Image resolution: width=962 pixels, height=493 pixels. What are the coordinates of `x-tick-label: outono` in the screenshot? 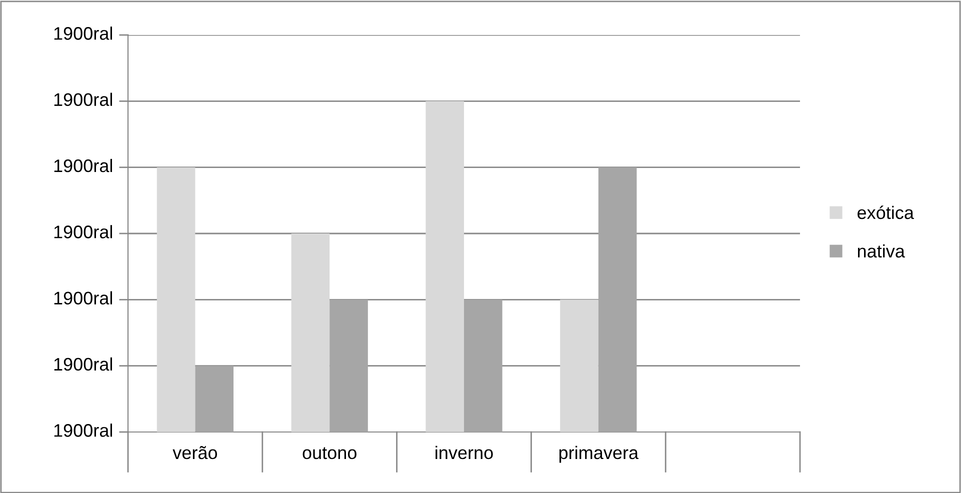 It's located at (329, 453).